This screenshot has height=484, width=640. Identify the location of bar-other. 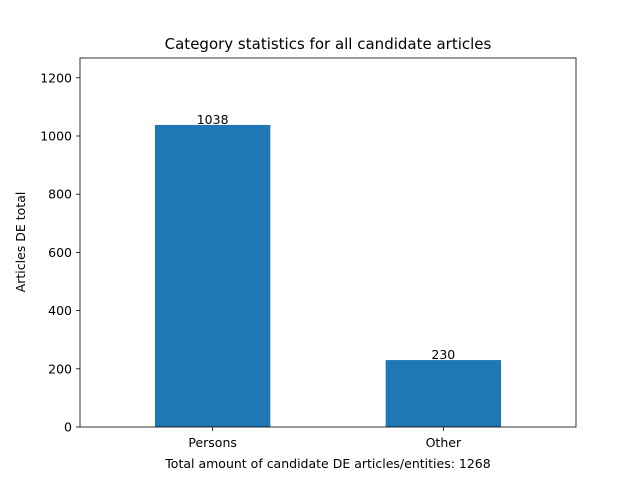
(443, 393).